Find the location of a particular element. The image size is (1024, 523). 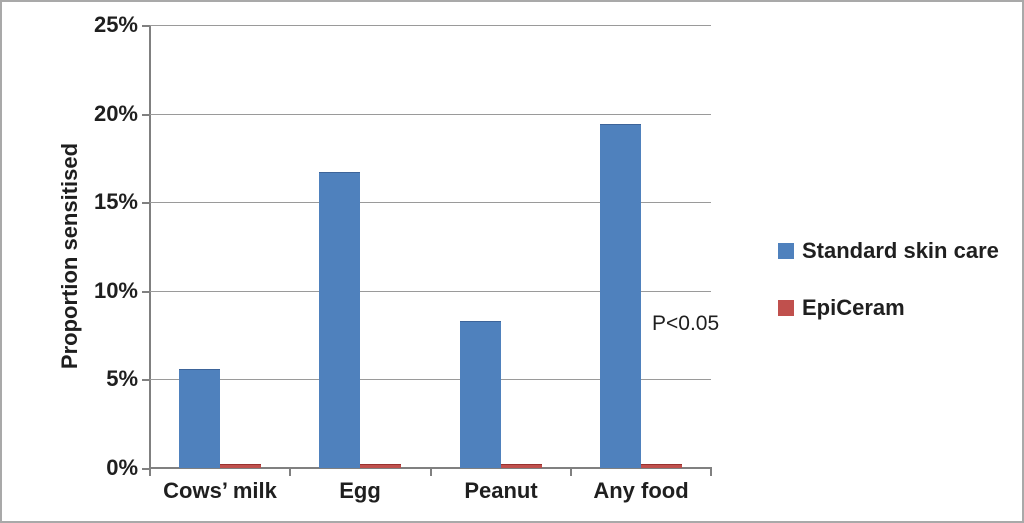

bar-standard-skin-care-egg is located at coordinates (339, 320).